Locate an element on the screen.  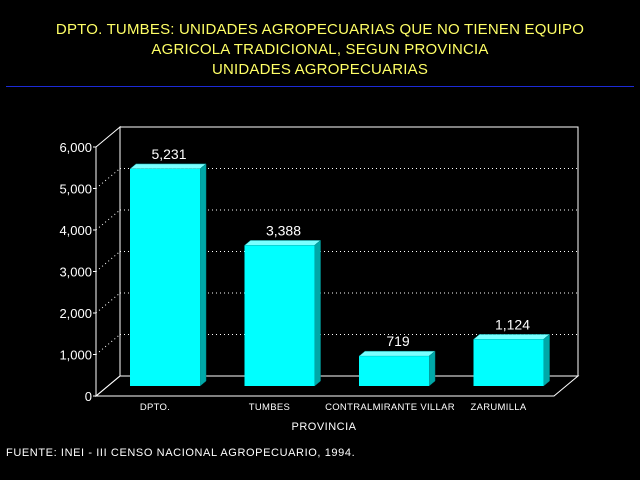
title-divider is located at coordinates (320, 86).